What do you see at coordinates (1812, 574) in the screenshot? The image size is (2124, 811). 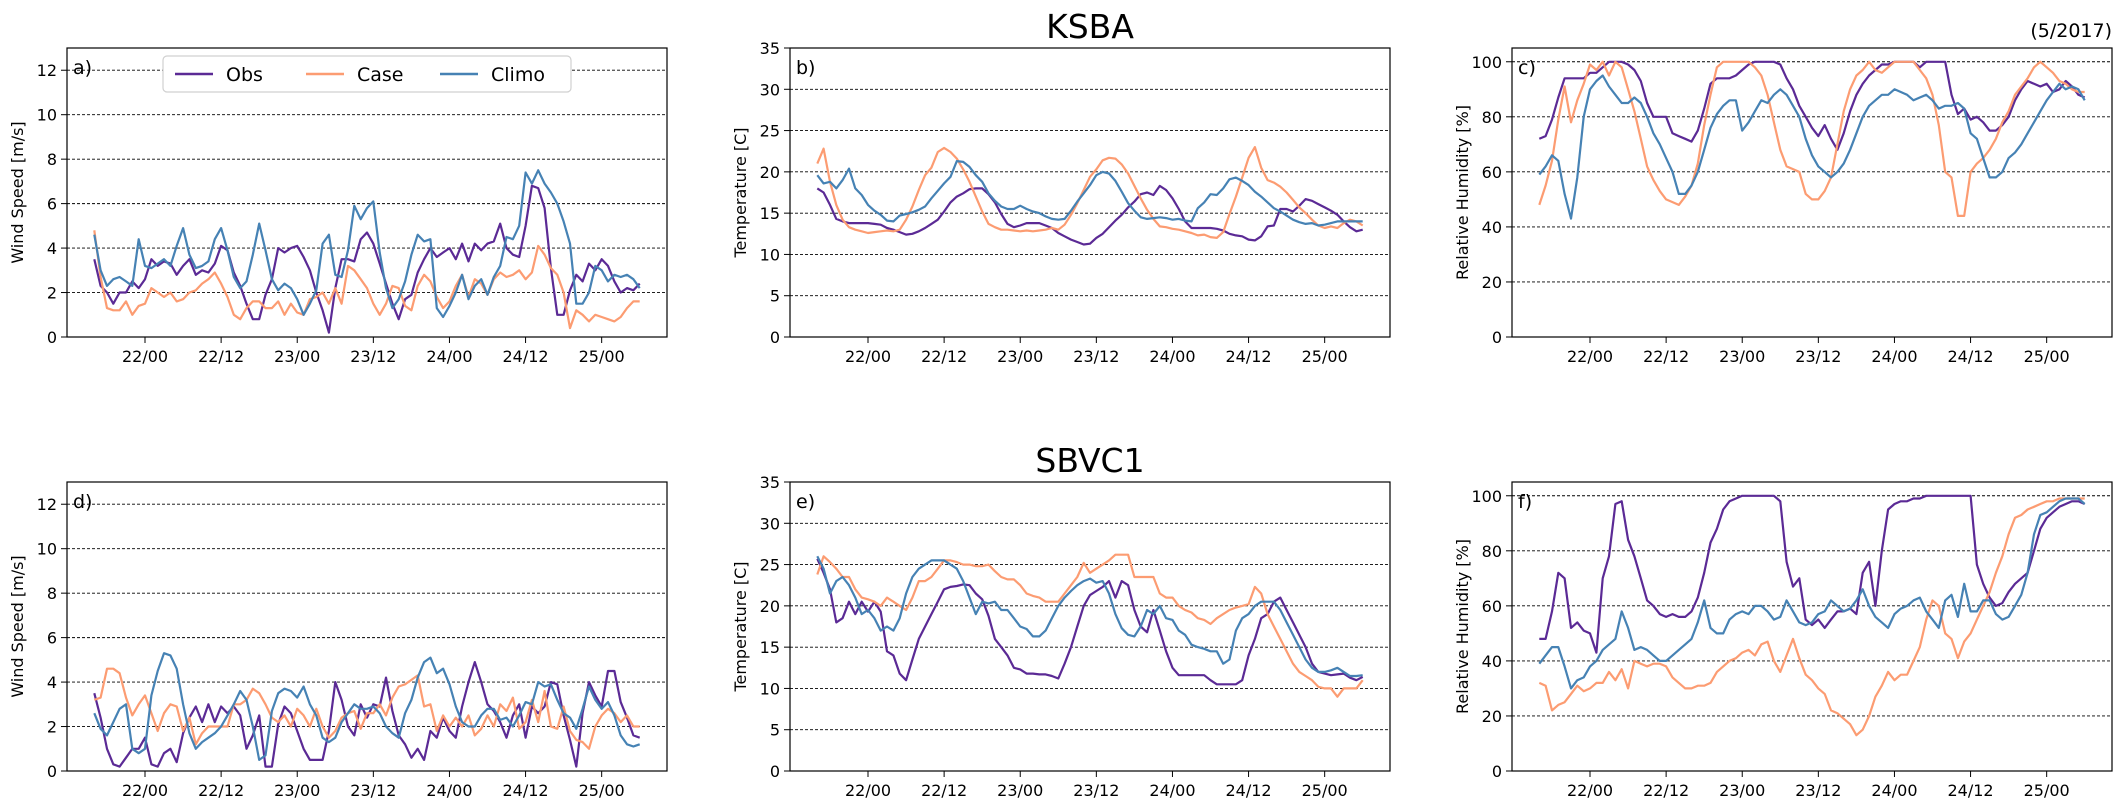 I see `series-obs` at bounding box center [1812, 574].